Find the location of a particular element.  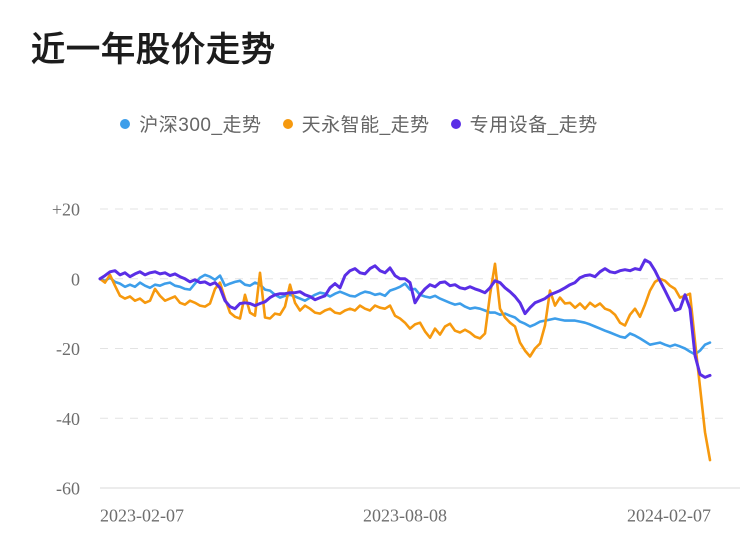

csi300-legend-dot-icon is located at coordinates (125, 123).